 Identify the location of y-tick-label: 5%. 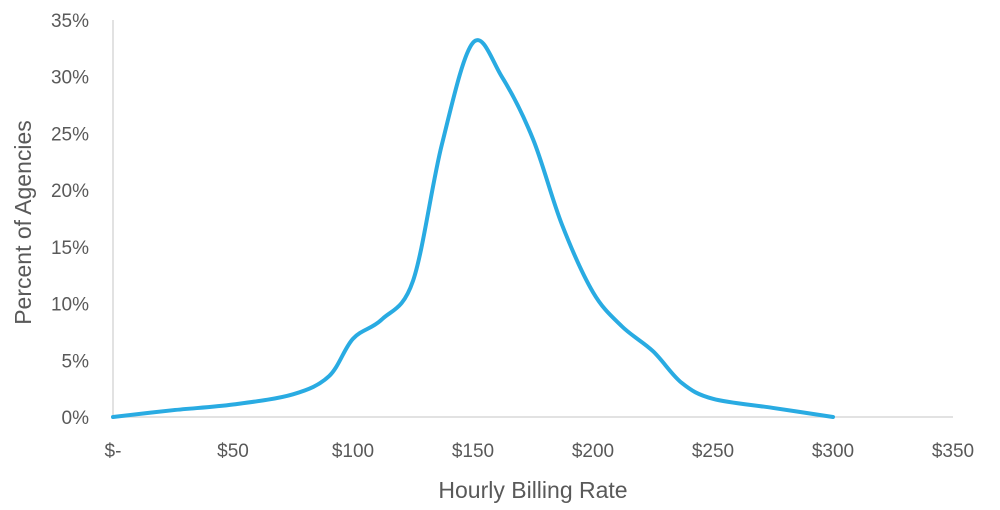
(76, 361).